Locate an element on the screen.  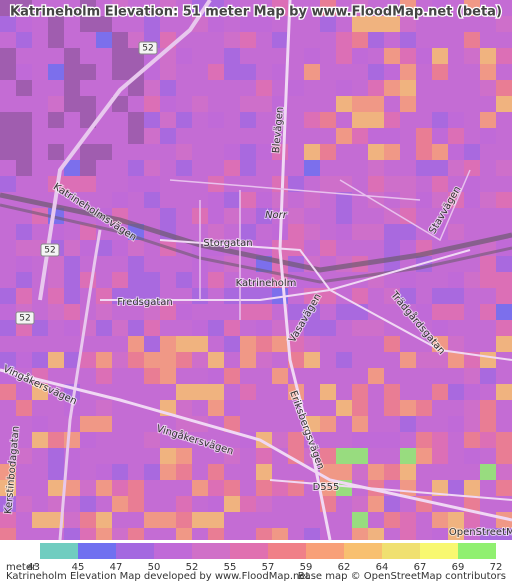
legend-tick-label: 67 is located at coordinates (420, 567).